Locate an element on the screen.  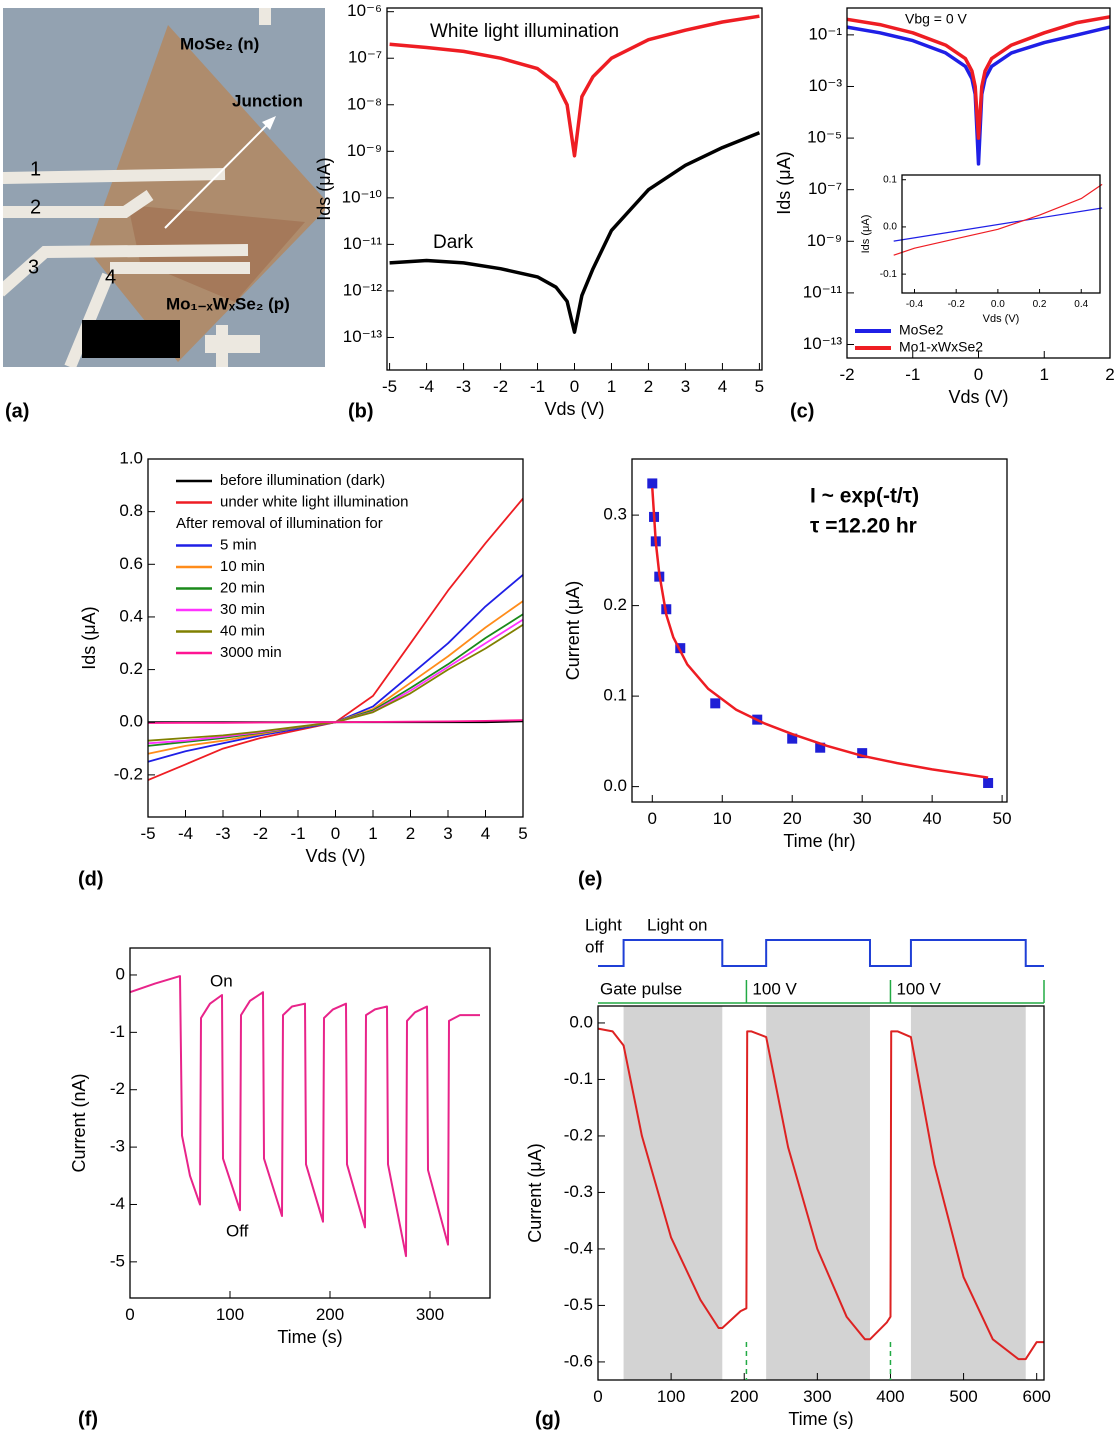
electrode-label: 2 is located at coordinates (35, 207).